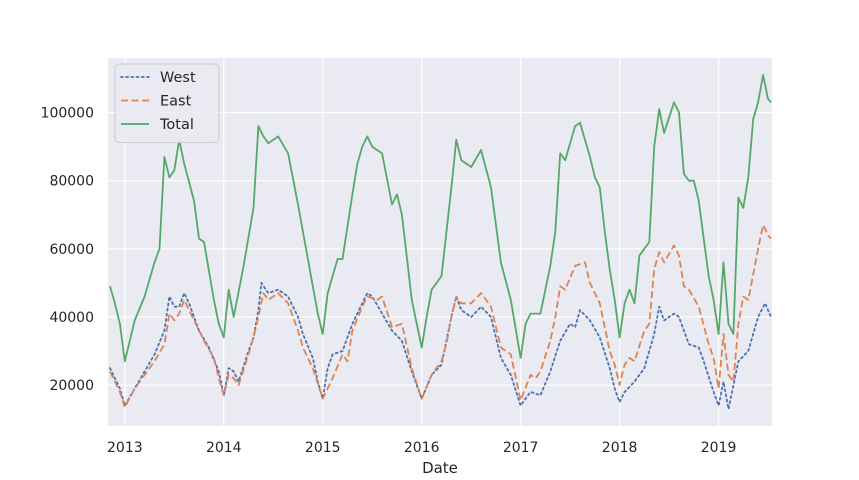 Image resolution: width=859 pixels, height=480 pixels. What do you see at coordinates (67, 114) in the screenshot?
I see `y-tick-label: 100000` at bounding box center [67, 114].